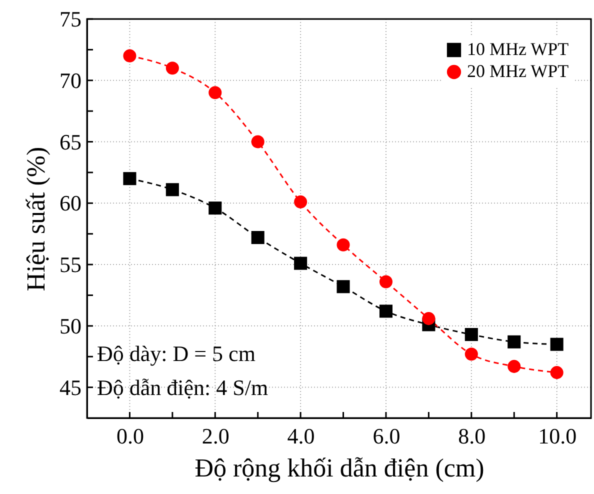 The image size is (594, 494). I want to click on x-tick-label: 2.0, so click(216, 436).